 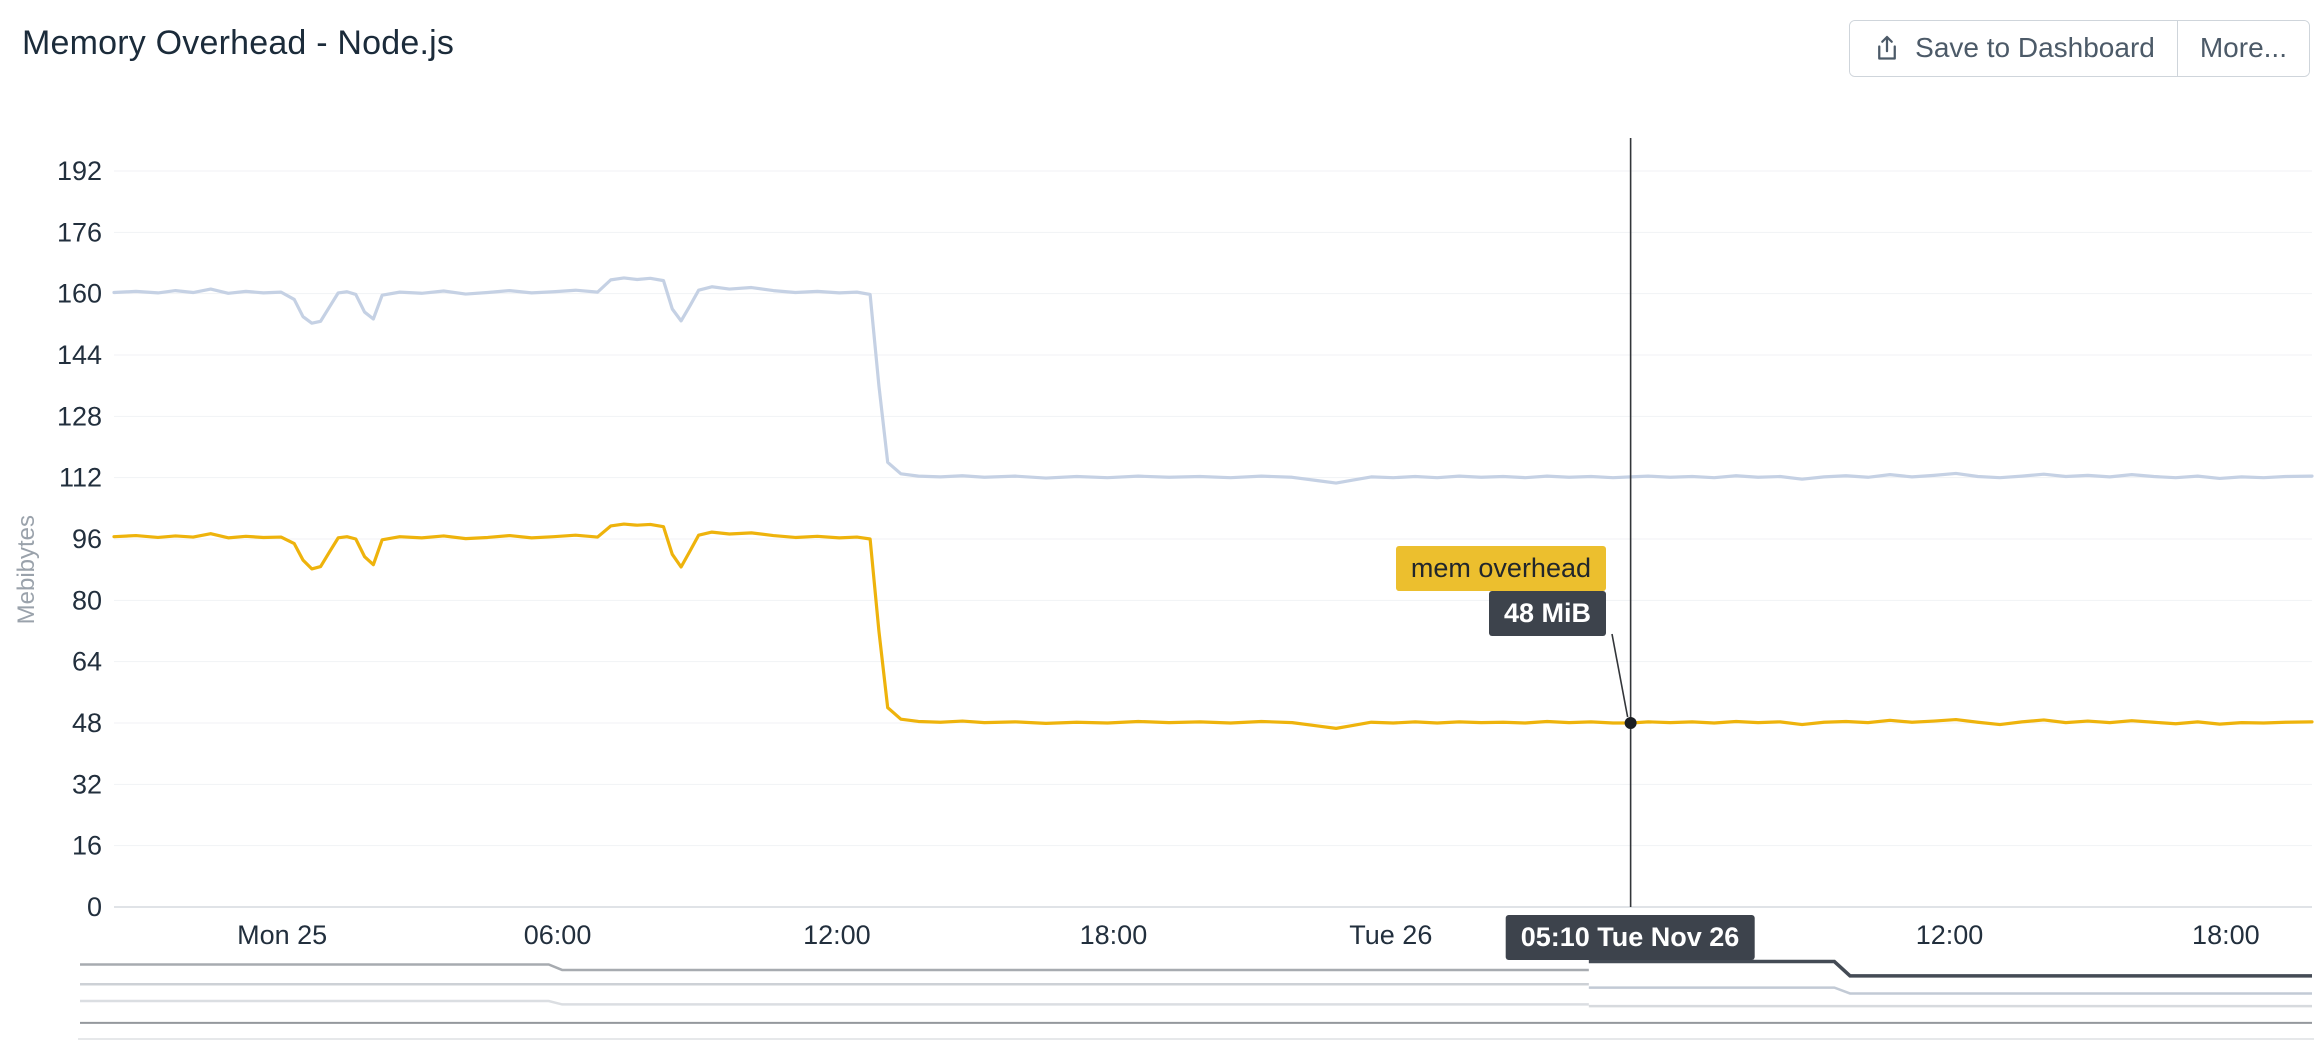 I want to click on y-axis-title: Mebibytes, so click(x=26, y=569).